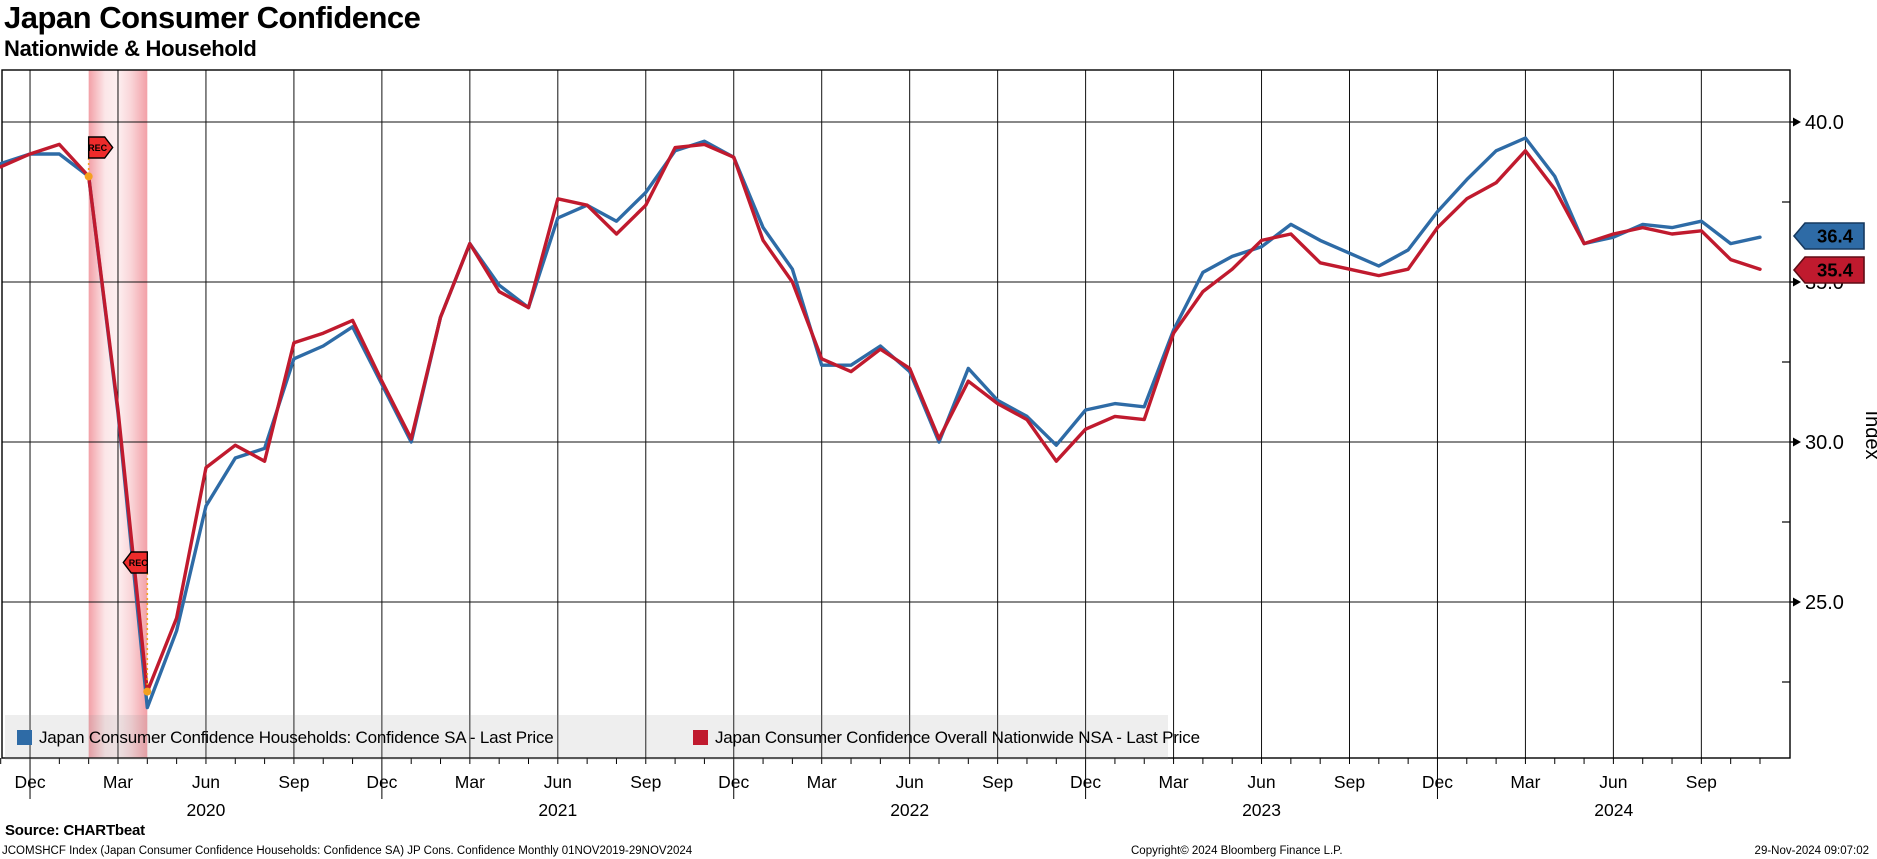  What do you see at coordinates (88, 176) in the screenshot?
I see `rec-start-dot-icon` at bounding box center [88, 176].